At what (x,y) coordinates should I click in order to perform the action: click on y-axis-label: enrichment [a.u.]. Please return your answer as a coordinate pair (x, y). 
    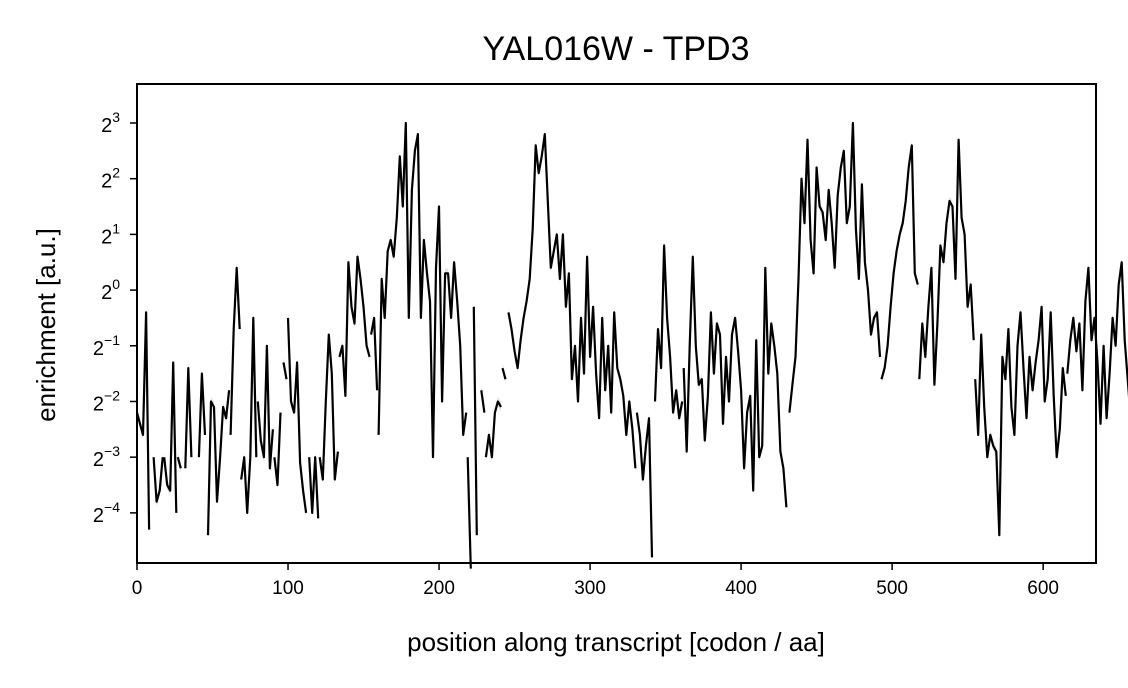
    Looking at the image, I should click on (46, 325).